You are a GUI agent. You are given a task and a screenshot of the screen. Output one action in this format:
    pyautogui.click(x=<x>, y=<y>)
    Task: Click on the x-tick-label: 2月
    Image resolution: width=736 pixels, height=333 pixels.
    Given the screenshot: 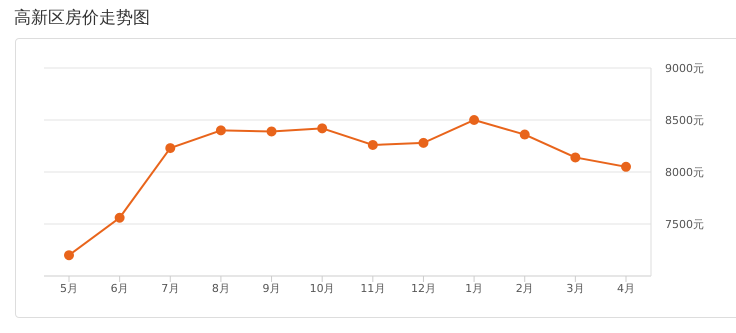 What is the action you would take?
    pyautogui.click(x=525, y=288)
    